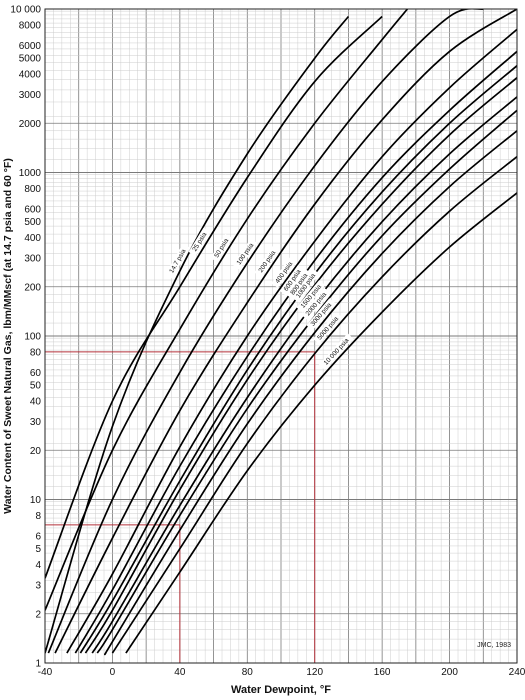 This screenshot has height=700, width=525. What do you see at coordinates (30, 59) in the screenshot?
I see `y-tick-label: 5000` at bounding box center [30, 59].